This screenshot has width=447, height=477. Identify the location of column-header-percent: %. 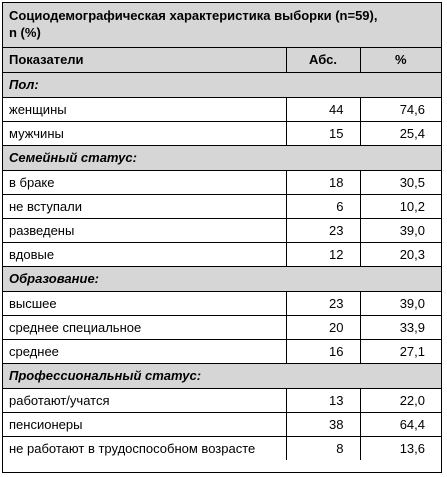
(400, 60).